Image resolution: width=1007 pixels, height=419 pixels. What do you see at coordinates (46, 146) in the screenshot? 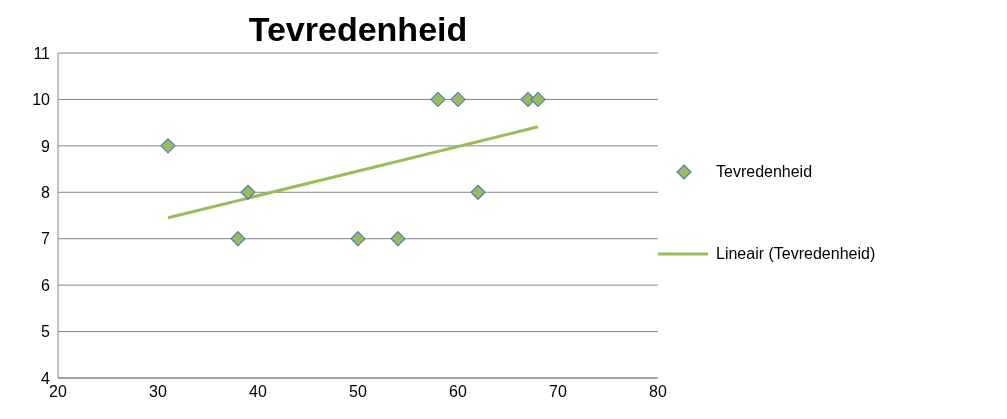
I see `y-tick-label: 9` at bounding box center [46, 146].